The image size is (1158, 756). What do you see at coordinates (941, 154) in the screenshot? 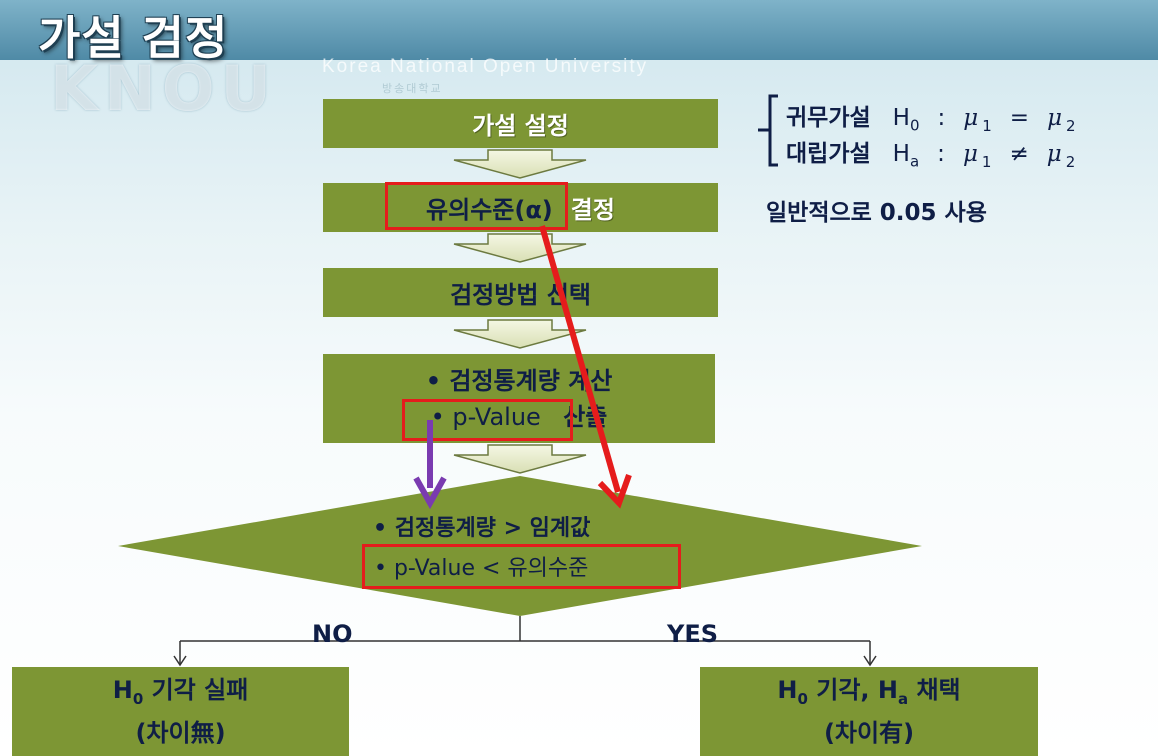
I see `alt-colon: :` at bounding box center [941, 154].